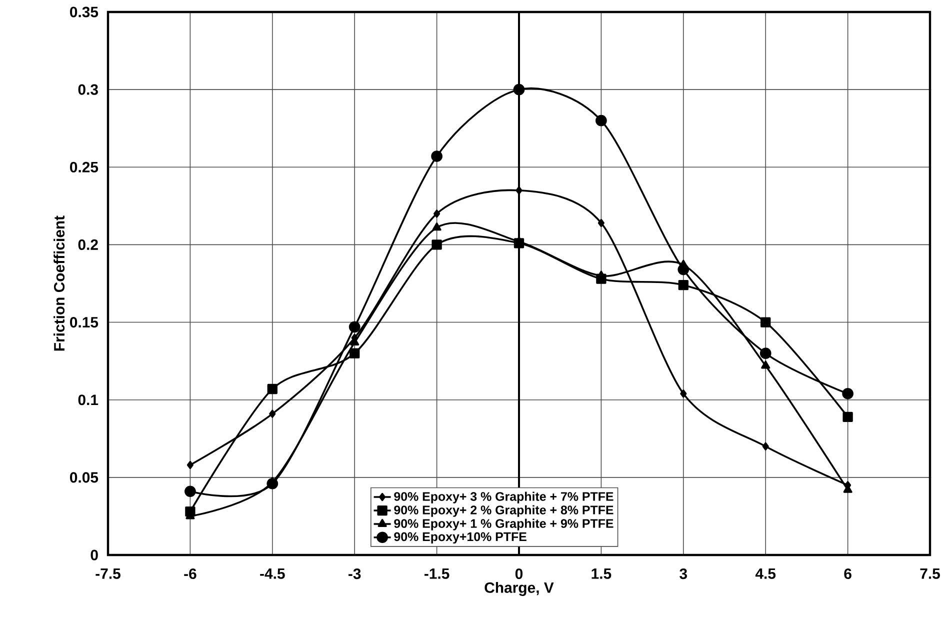 The image size is (948, 634). Describe the element at coordinates (94, 555) in the screenshot. I see `y-tick-label: 0` at that location.